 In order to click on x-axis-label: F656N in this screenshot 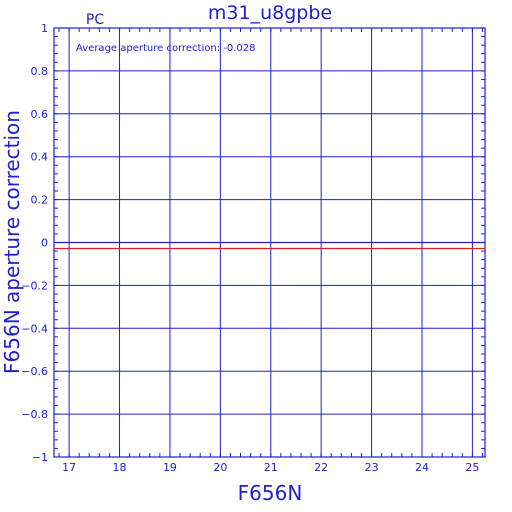, I will do `click(270, 493)`.